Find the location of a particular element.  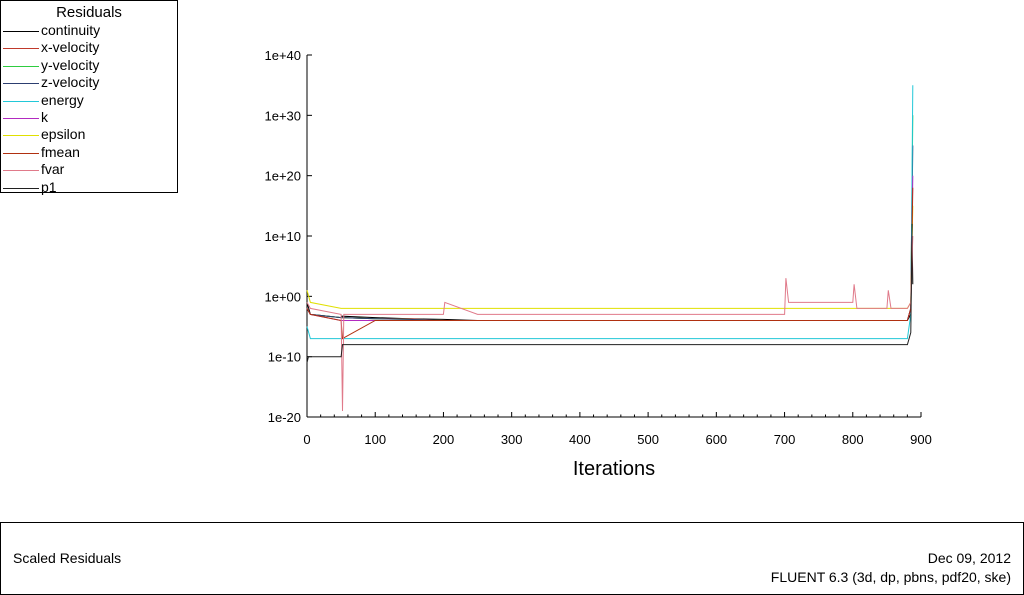

x-tick-label: 300 is located at coordinates (512, 439).